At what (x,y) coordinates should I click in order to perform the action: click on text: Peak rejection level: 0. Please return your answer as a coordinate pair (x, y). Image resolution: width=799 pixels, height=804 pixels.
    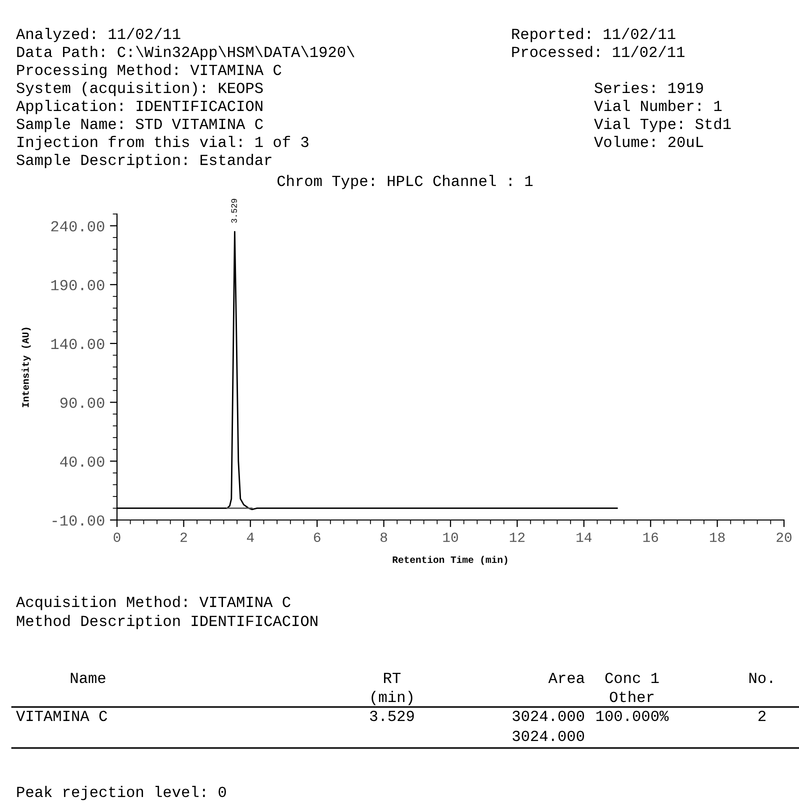
    Looking at the image, I should click on (121, 793).